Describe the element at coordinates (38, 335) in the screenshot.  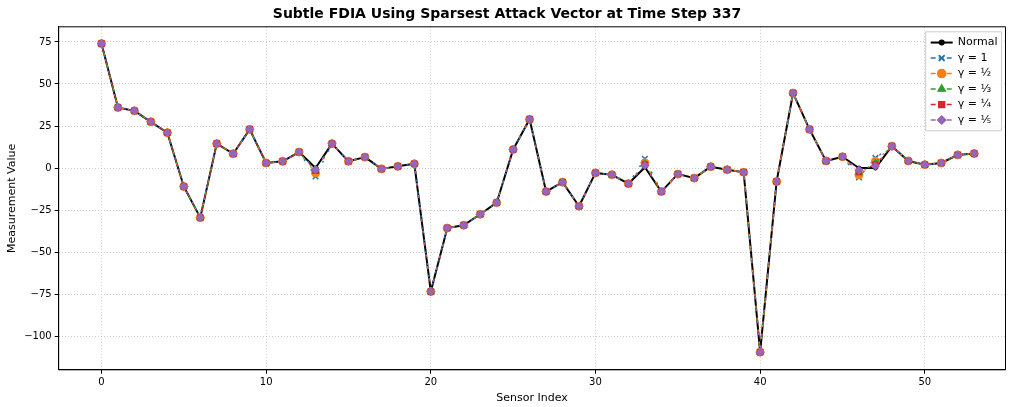
I see `y-tick-label: −100` at that location.